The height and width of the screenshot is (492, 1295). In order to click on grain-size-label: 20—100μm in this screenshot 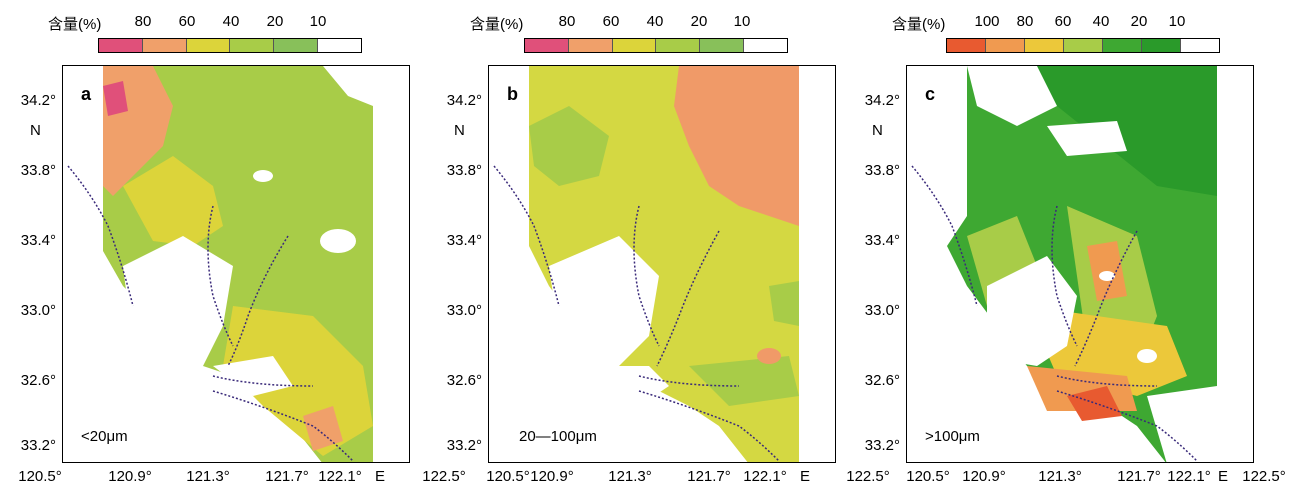, I will do `click(558, 436)`.